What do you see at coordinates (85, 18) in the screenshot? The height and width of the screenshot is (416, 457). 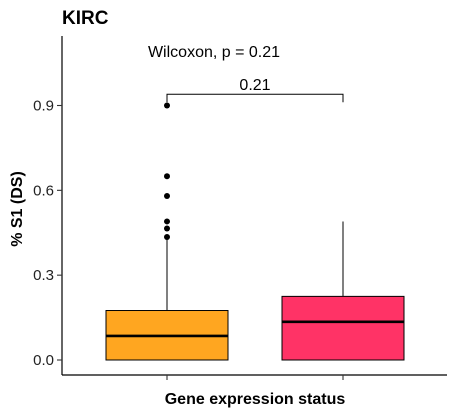 I see `chart-title: KIRC` at bounding box center [85, 18].